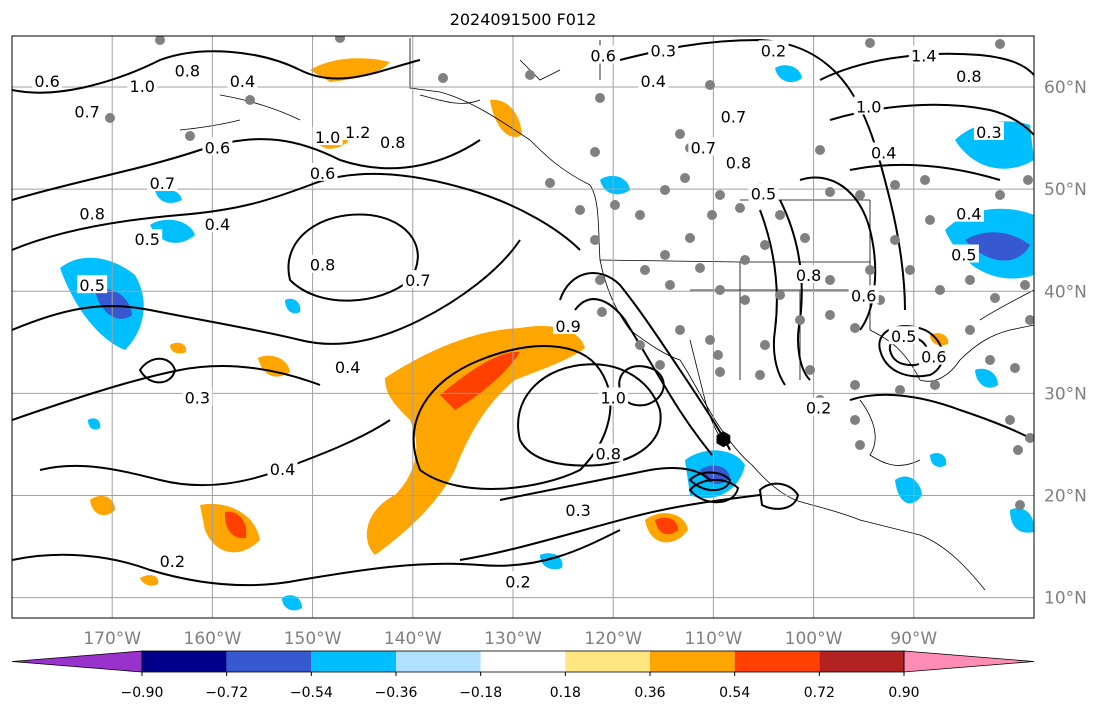 This screenshot has height=712, width=1105. I want to click on figure-title: 2024091500 F012, so click(523, 19).